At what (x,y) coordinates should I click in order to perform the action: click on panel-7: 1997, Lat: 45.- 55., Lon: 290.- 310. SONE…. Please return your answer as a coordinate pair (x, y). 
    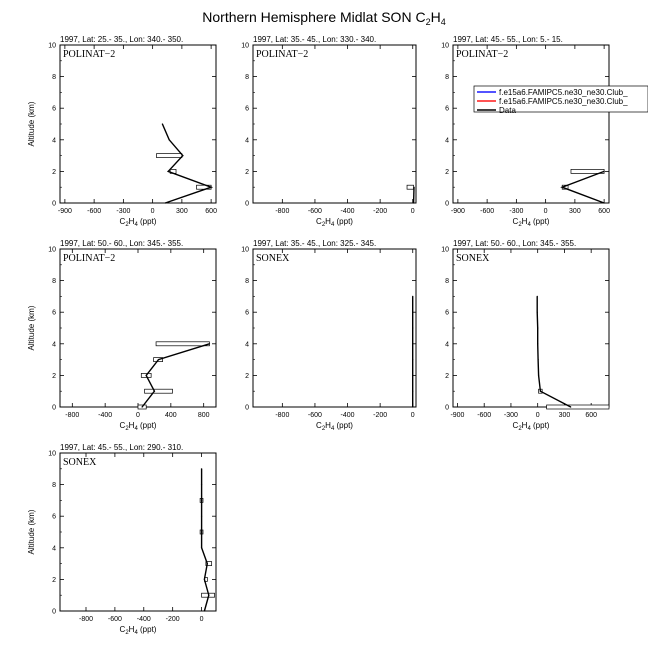
    Looking at the image, I should click on (122, 539).